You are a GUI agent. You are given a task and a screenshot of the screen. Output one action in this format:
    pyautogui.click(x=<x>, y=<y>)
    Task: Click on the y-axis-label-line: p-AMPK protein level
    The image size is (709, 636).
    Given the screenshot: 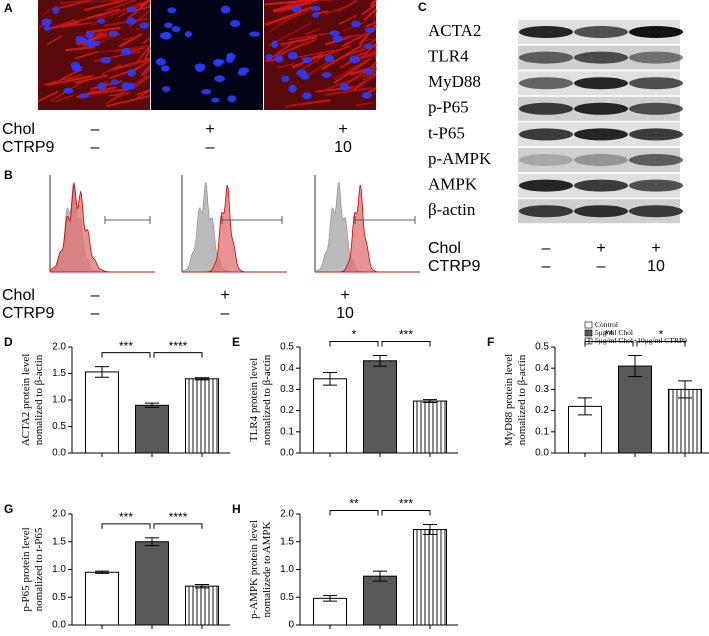 What is the action you would take?
    pyautogui.click(x=254, y=569)
    